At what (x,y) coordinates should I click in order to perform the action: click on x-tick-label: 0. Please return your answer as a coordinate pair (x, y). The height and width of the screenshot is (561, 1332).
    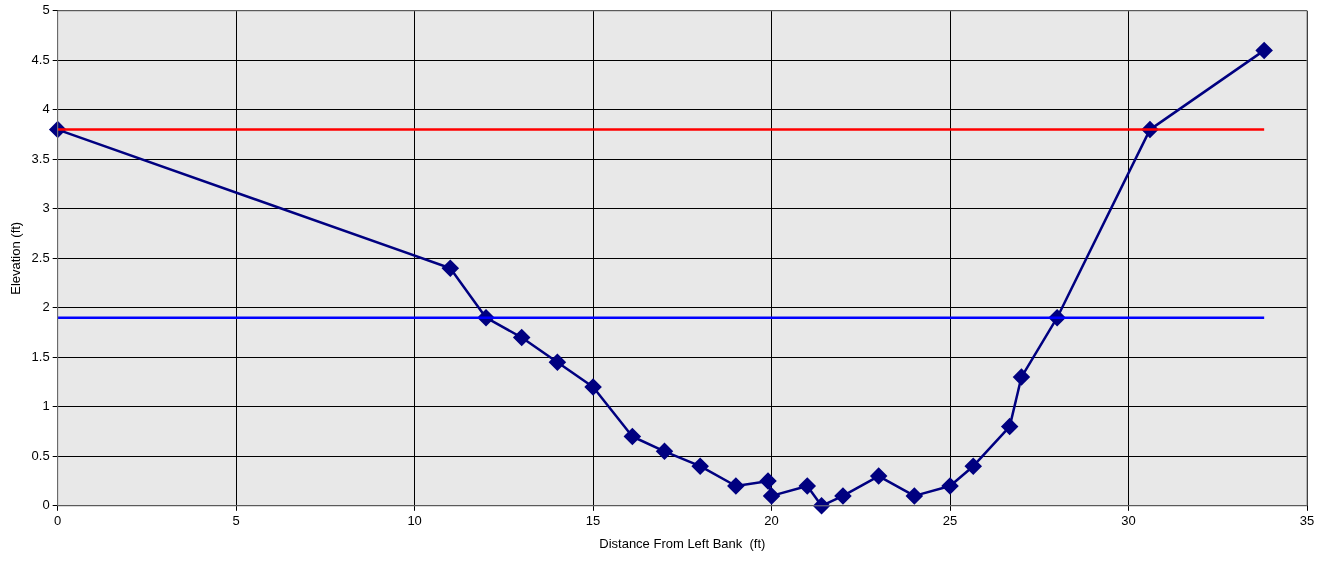
    Looking at the image, I should click on (58, 521).